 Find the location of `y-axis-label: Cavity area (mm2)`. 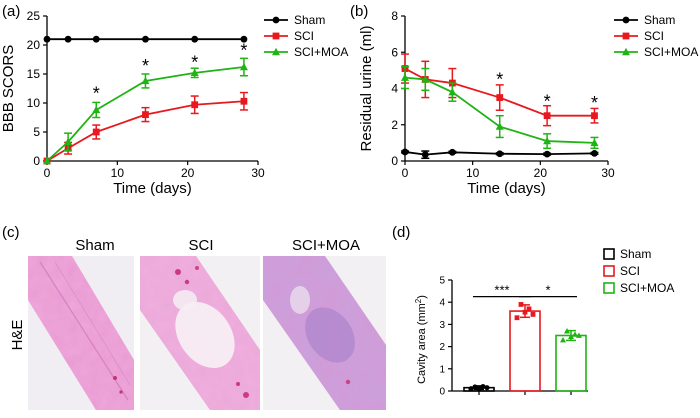

y-axis-label: Cavity area (mm2) is located at coordinates (421, 339).